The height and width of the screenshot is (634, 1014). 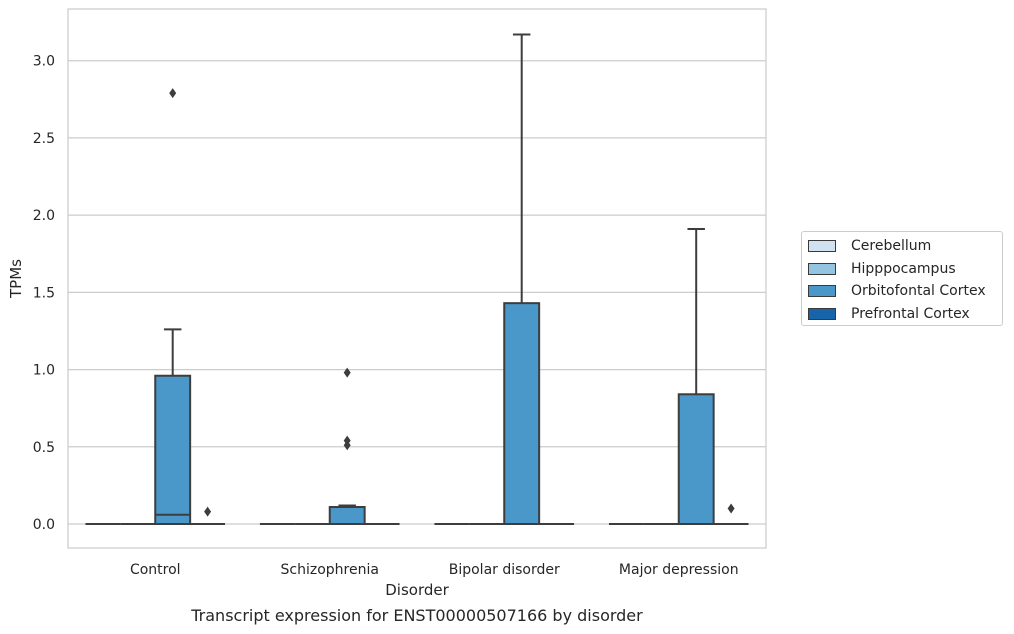 I want to click on y-axis-ticks: 0.0 0.5 1.0 1.5 2.0 2.5 3.0, so click(x=44, y=293).